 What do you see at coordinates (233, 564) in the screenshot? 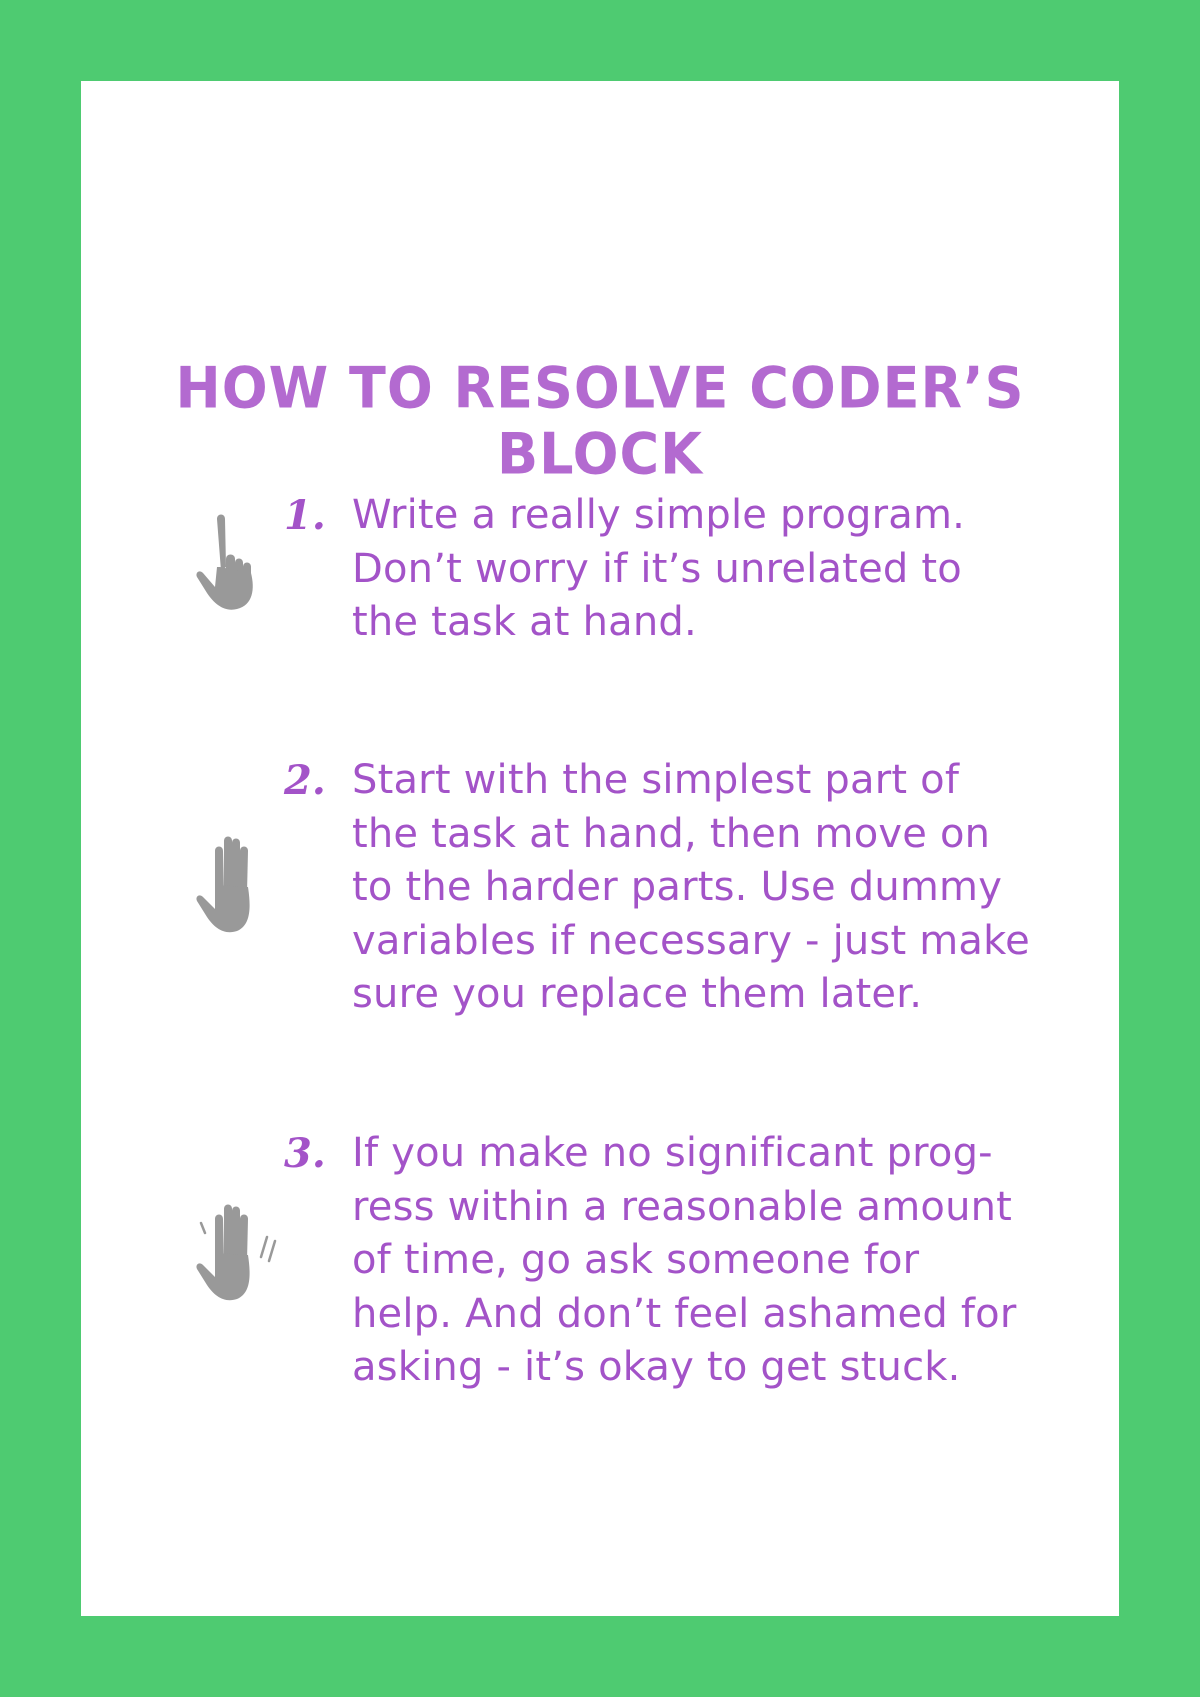
I see `pointing-hand-icon` at bounding box center [233, 564].